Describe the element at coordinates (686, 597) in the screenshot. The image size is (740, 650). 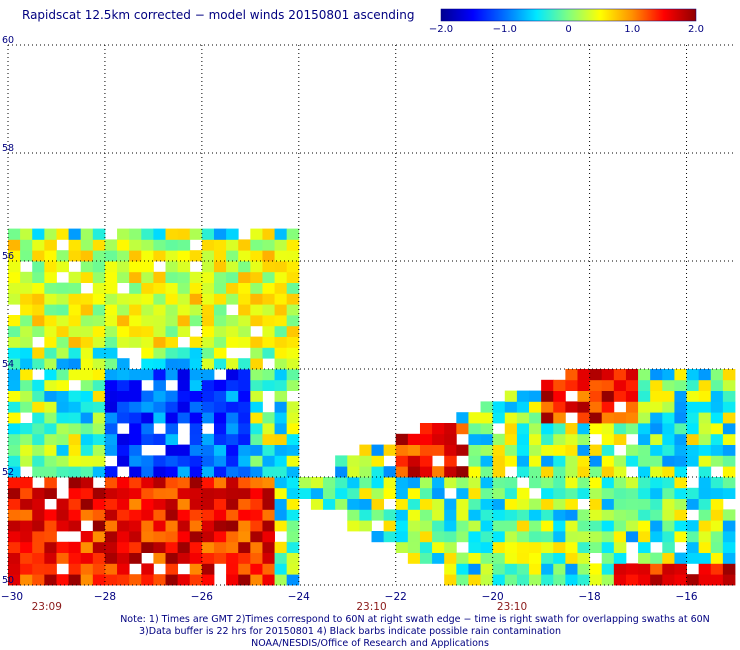
I see `x-tick-label: −16` at that location.